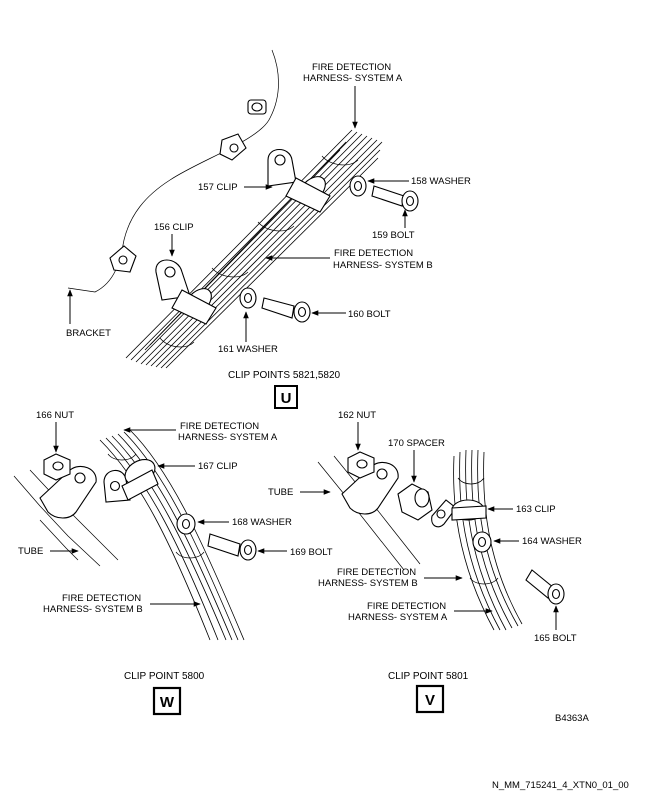 This screenshot has width=648, height=792. Describe the element at coordinates (370, 488) in the screenshot. I see `bracket-plate-v` at that location.